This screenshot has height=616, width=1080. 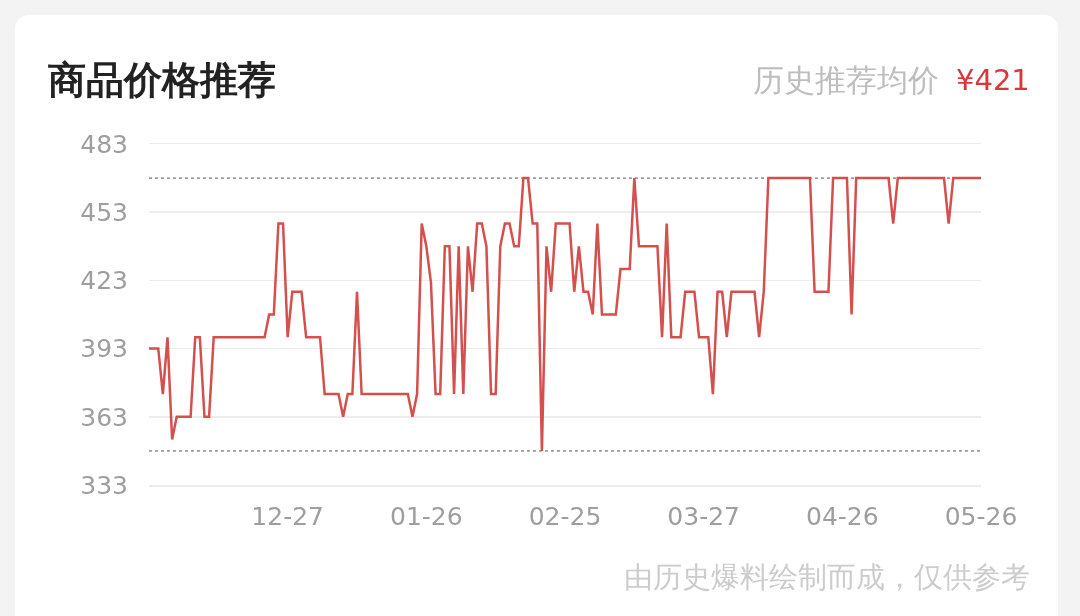 I want to click on y-tick-label: 393, so click(x=104, y=349).